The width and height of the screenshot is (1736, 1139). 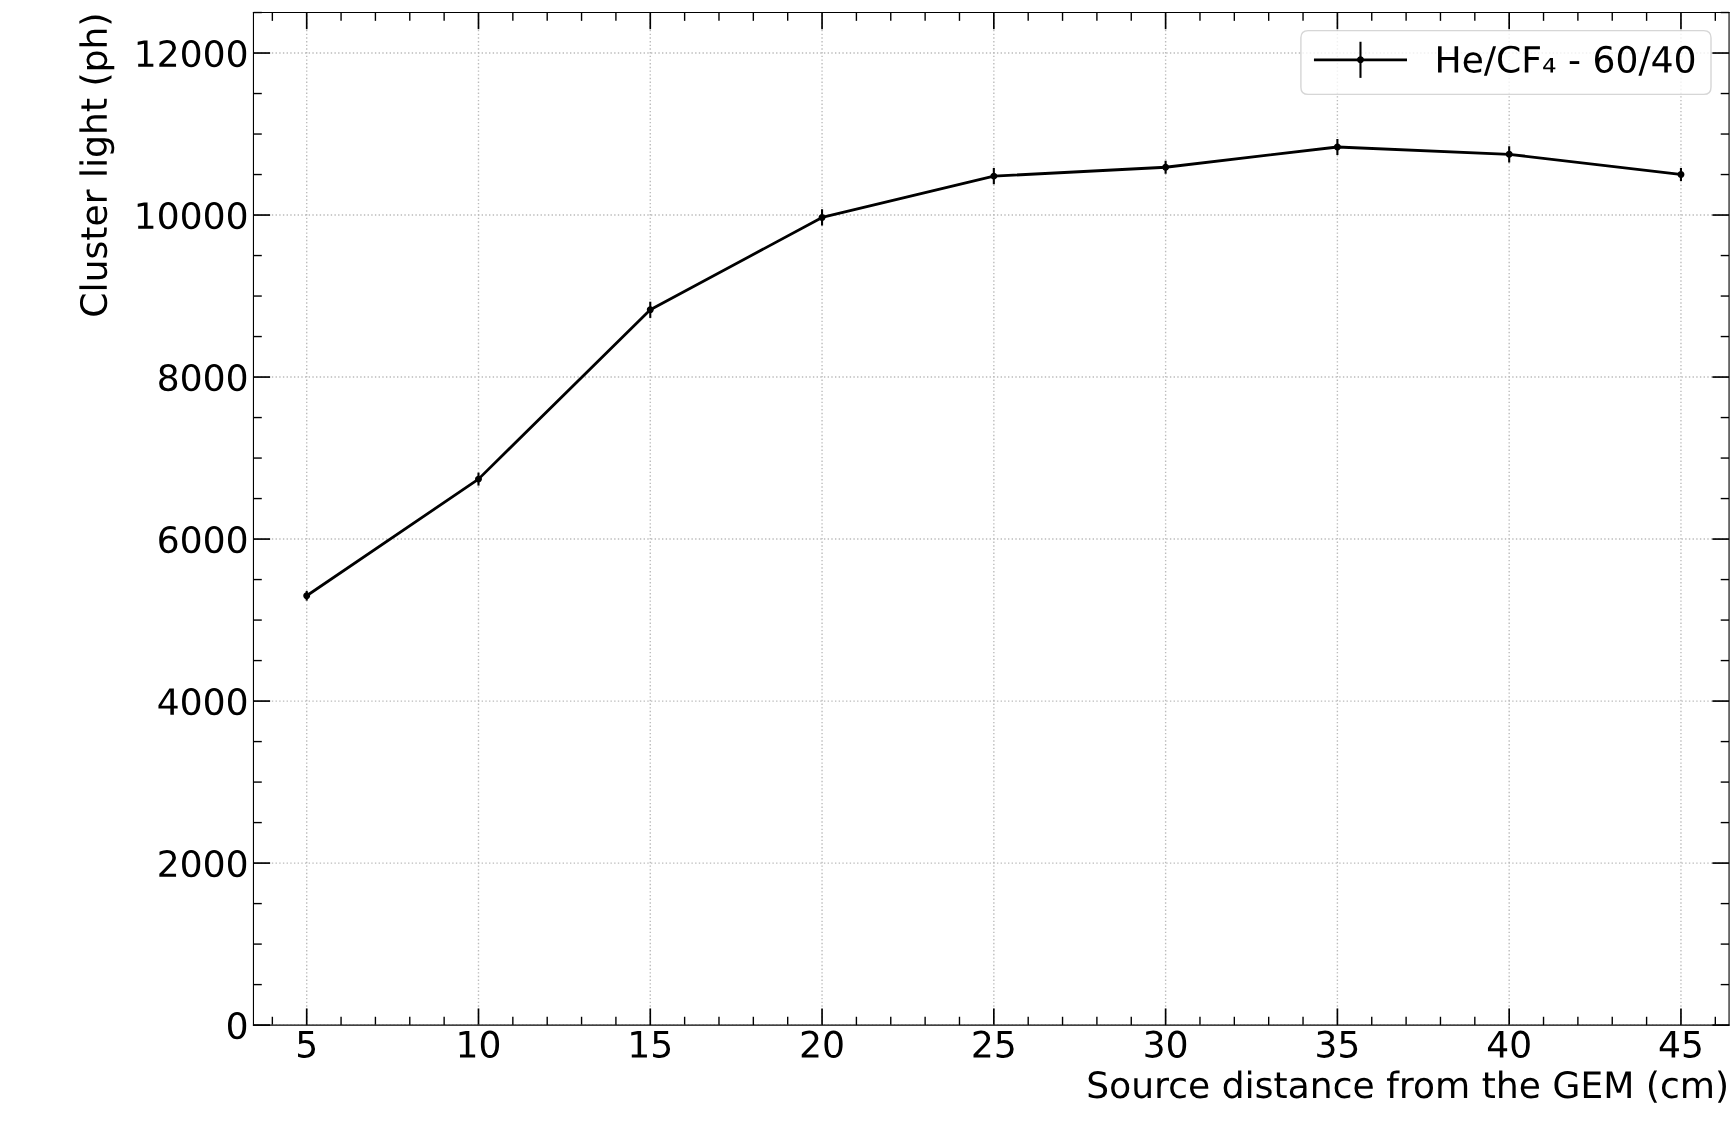 I want to click on x-tick-label: 5, so click(x=307, y=1044).